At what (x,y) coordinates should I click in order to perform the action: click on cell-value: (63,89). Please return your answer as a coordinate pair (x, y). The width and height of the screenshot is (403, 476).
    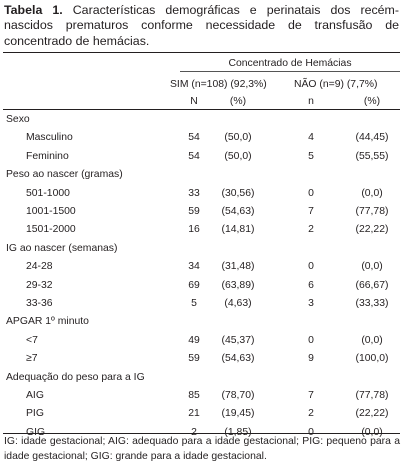
    Looking at the image, I should click on (238, 285).